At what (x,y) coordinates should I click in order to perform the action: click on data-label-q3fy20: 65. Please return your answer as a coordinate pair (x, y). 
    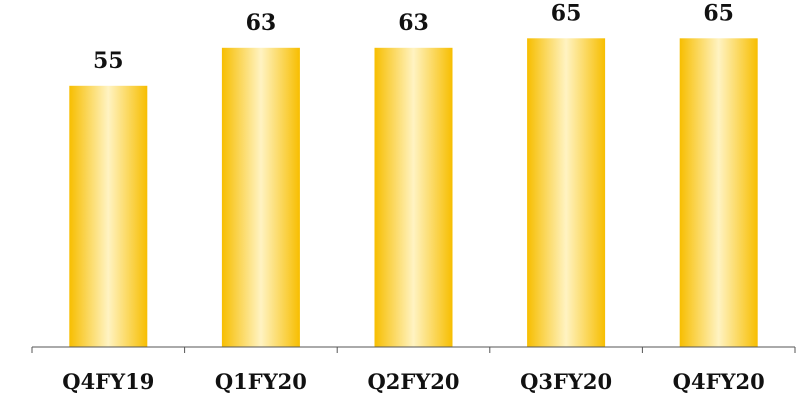
    Looking at the image, I should click on (566, 13).